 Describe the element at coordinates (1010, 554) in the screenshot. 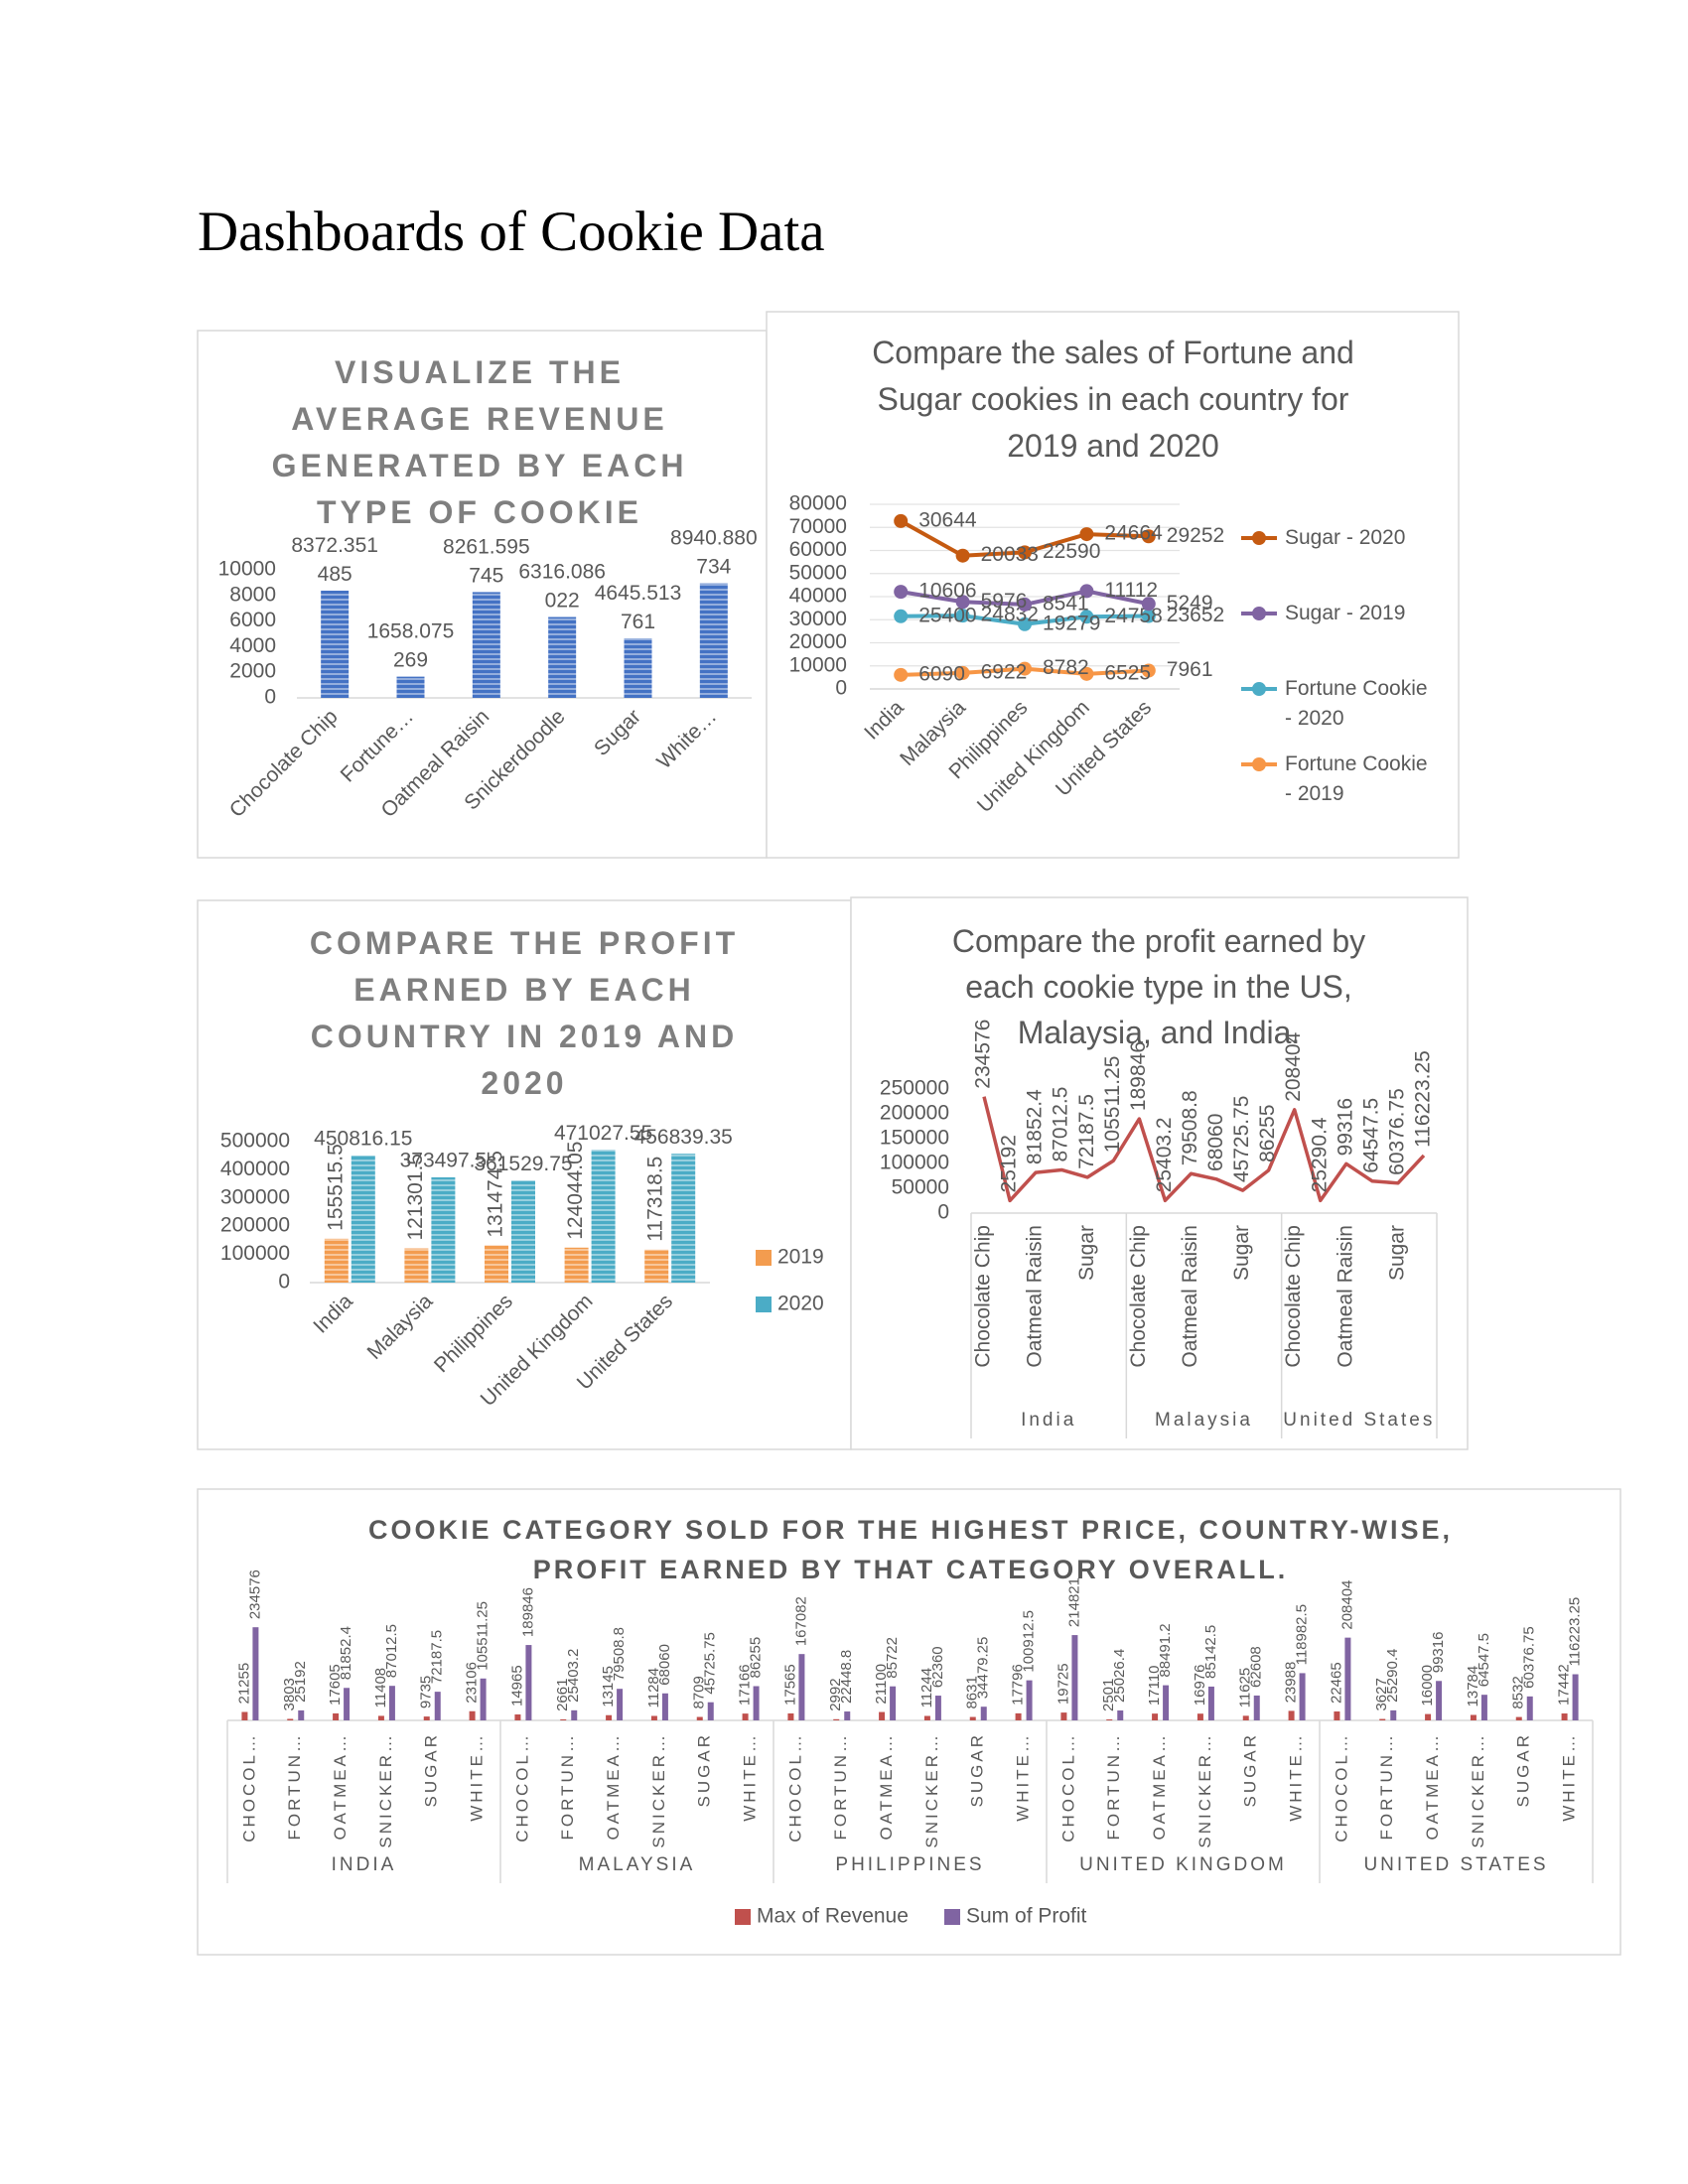

I see `data-label: 20033` at that location.